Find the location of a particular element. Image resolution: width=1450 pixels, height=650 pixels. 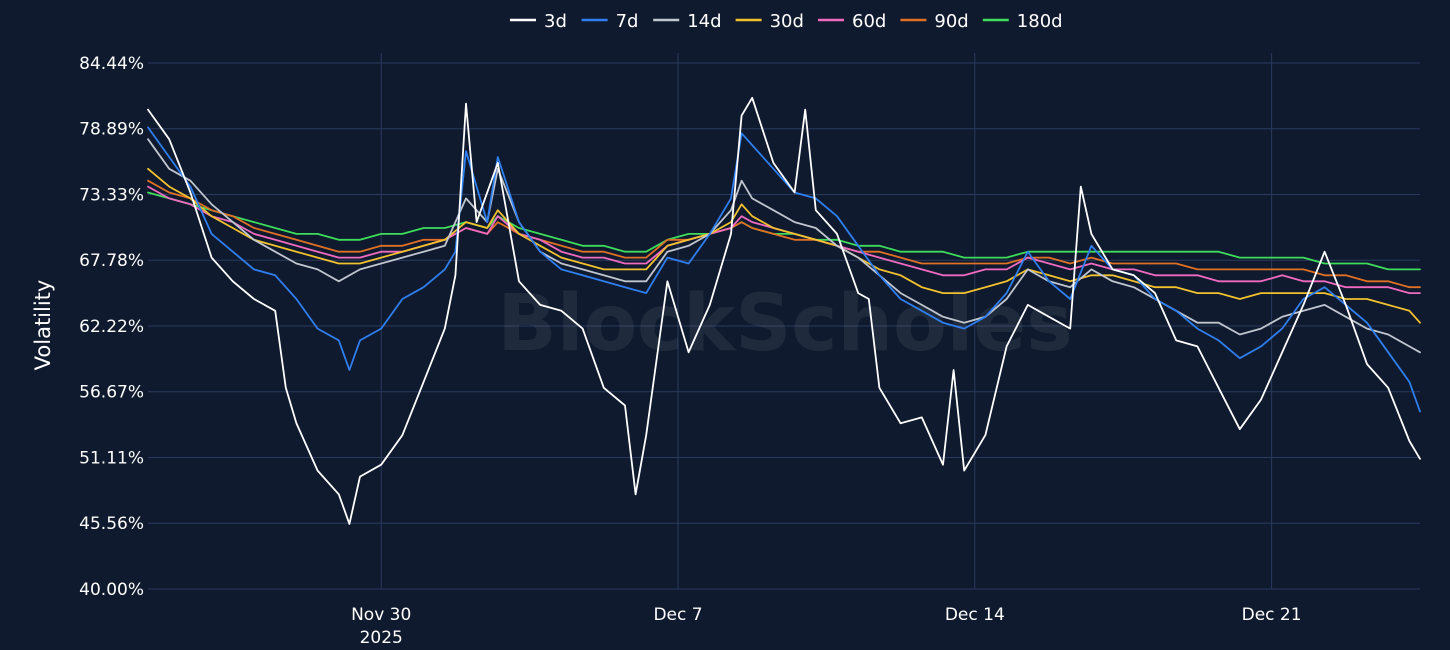

y-tick-label: 51.11% is located at coordinates (111, 459).